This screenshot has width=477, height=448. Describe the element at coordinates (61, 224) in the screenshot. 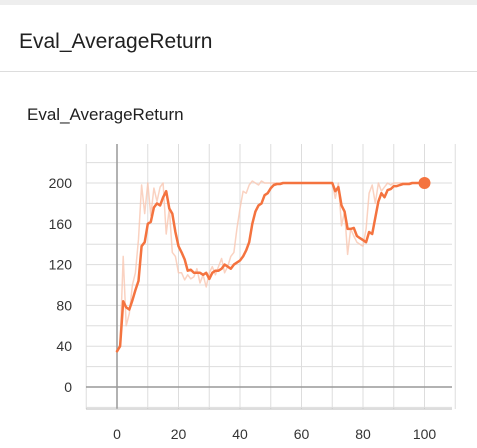

I see `y-tick-label: 160` at that location.